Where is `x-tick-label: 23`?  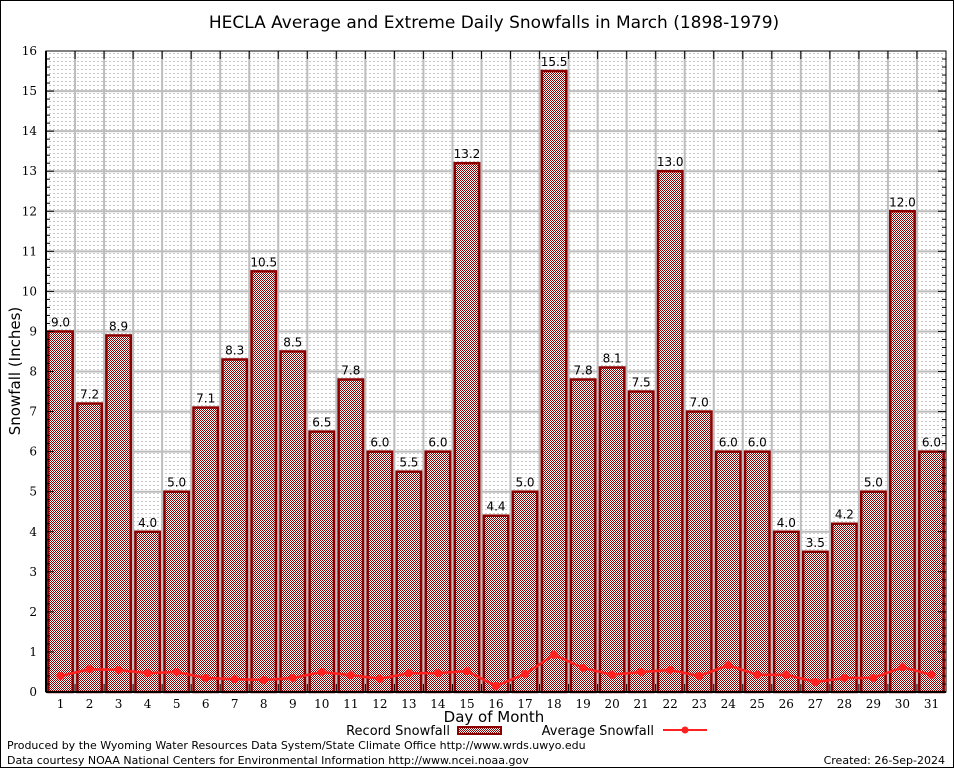
x-tick-label: 23 is located at coordinates (699, 704).